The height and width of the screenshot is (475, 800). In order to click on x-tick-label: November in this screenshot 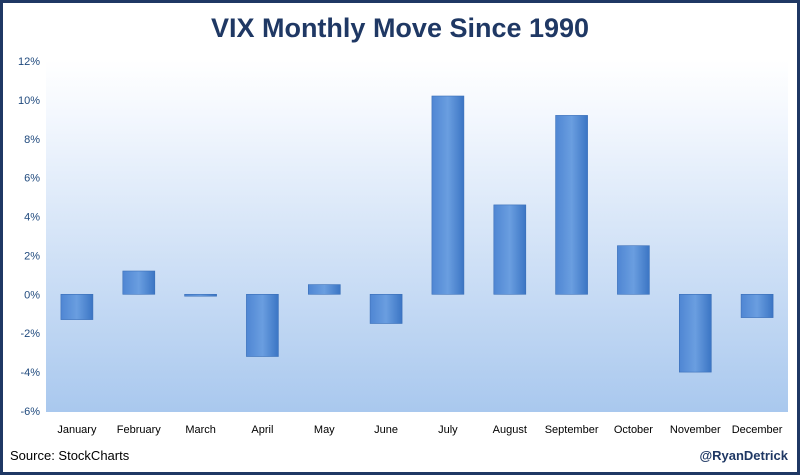, I will do `click(695, 430)`.